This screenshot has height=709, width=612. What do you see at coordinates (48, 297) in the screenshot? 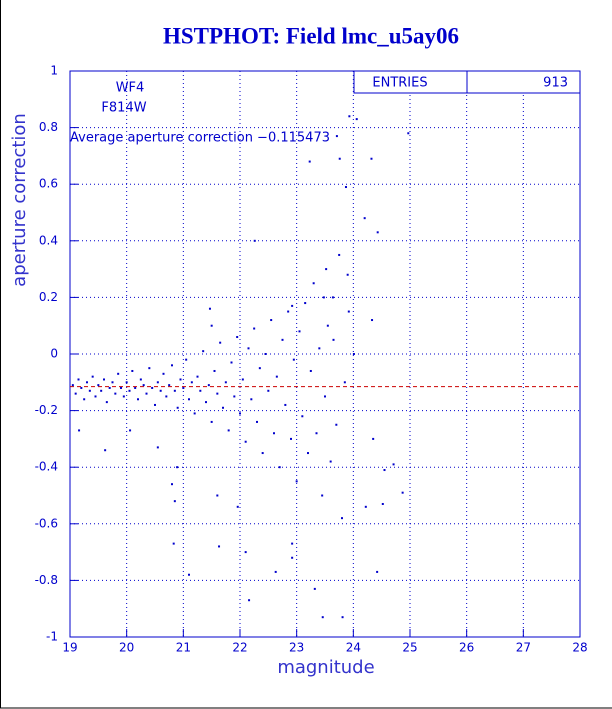
I see `y-tick-label: 0.2` at bounding box center [48, 297].